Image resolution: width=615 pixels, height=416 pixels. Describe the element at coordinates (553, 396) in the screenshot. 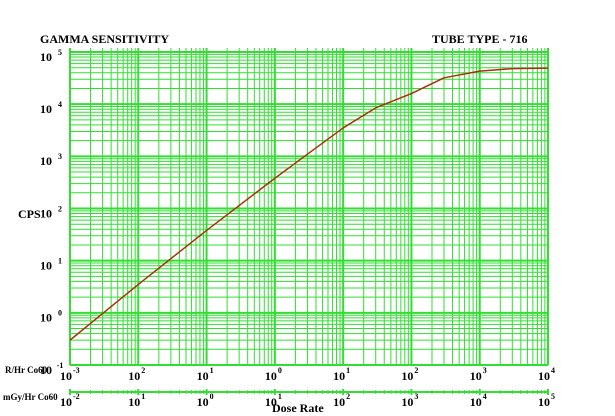

I see `x2-tick-power: 5` at that location.